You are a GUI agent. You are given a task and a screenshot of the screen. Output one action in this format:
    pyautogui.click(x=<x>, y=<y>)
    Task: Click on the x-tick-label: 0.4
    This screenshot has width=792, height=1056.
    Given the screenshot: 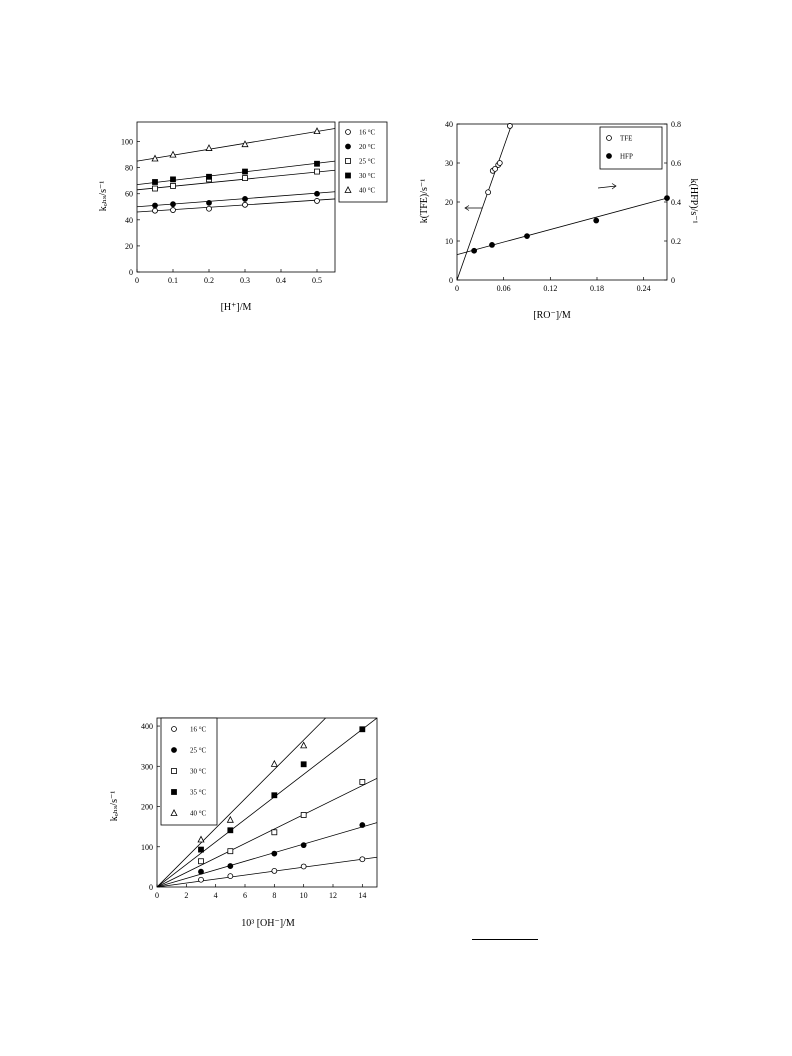 What is the action you would take?
    pyautogui.click(x=281, y=280)
    